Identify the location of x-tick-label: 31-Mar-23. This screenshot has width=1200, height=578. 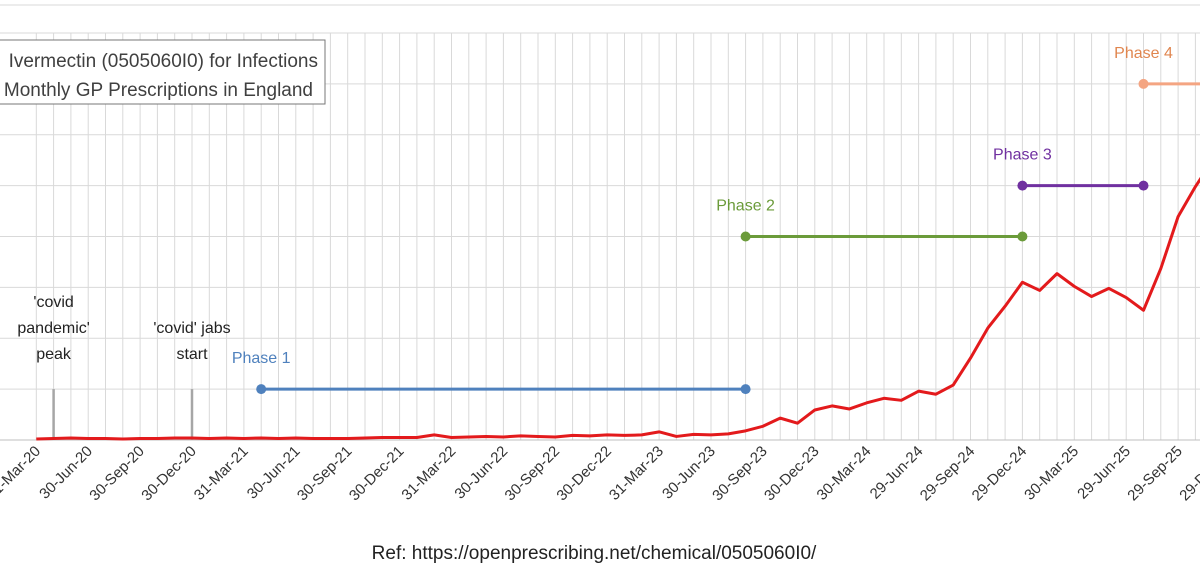
(636, 473).